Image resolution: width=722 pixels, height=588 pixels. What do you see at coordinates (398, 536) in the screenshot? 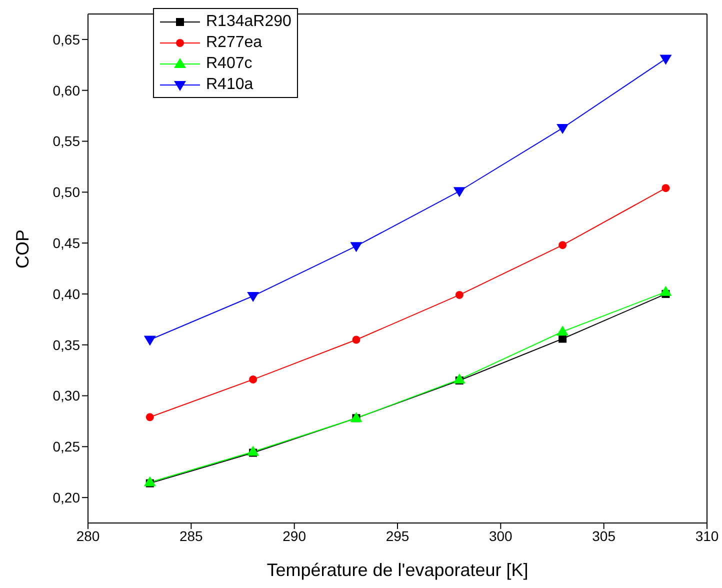
I see `x-tick-label: 295` at bounding box center [398, 536].